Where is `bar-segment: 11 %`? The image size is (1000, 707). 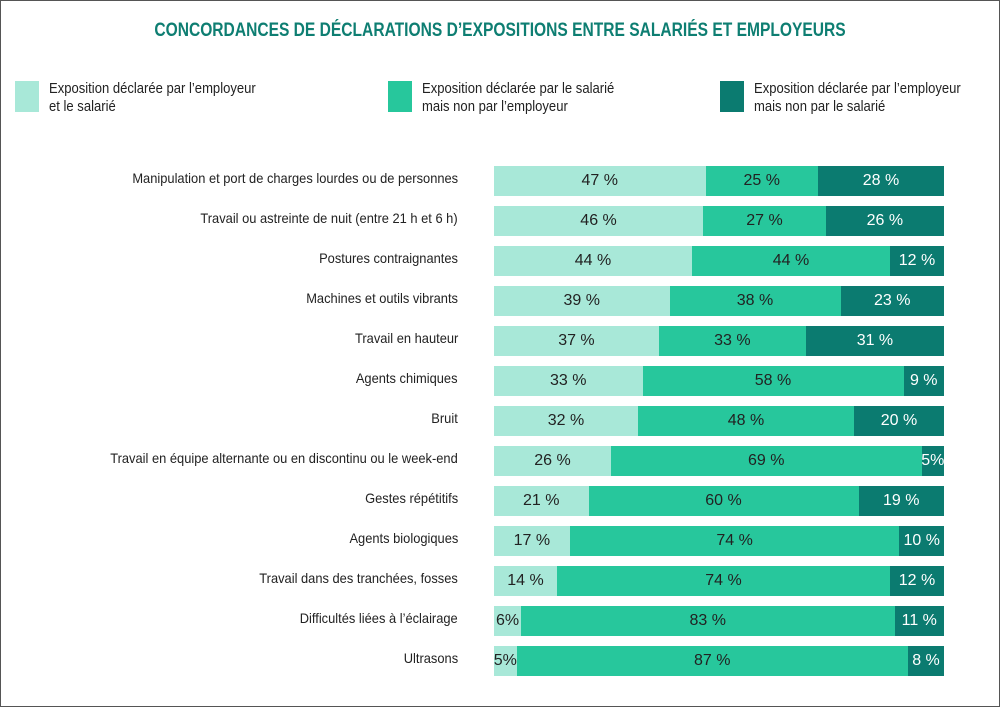 bar-segment: 11 % is located at coordinates (919, 621).